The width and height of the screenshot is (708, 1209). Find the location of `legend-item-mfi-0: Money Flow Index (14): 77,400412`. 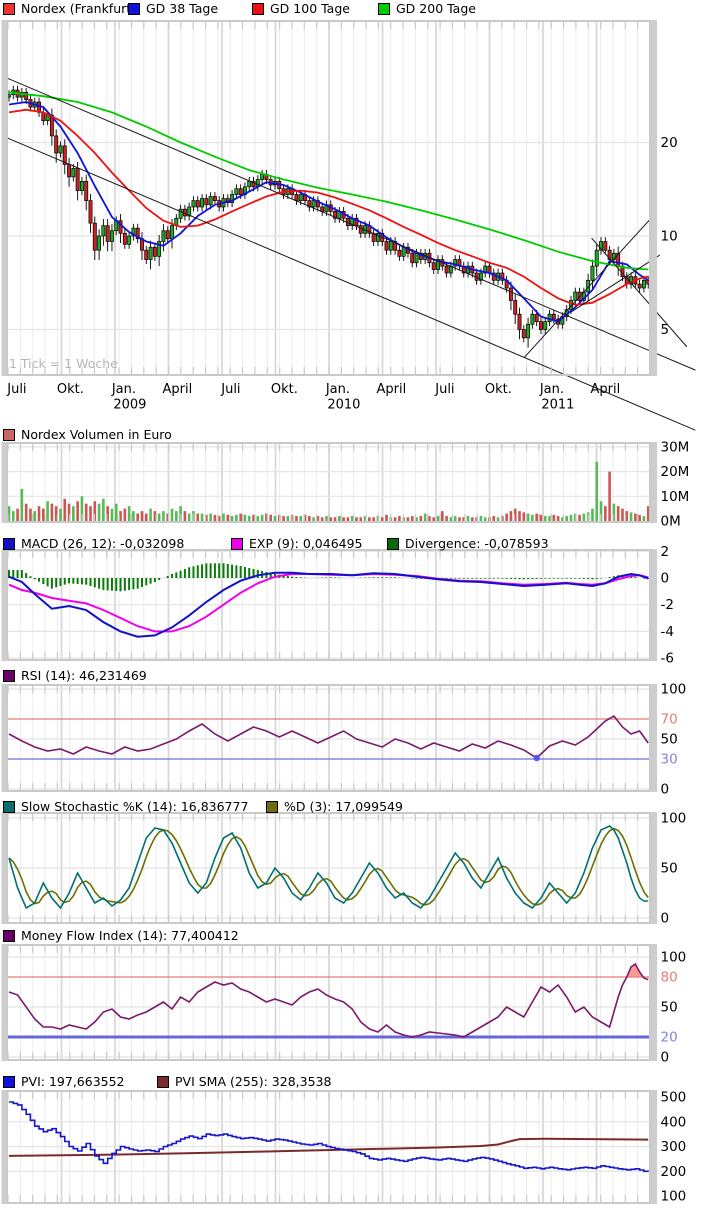

legend-item-mfi-0: Money Flow Index (14): 77,400412 is located at coordinates (121, 935).